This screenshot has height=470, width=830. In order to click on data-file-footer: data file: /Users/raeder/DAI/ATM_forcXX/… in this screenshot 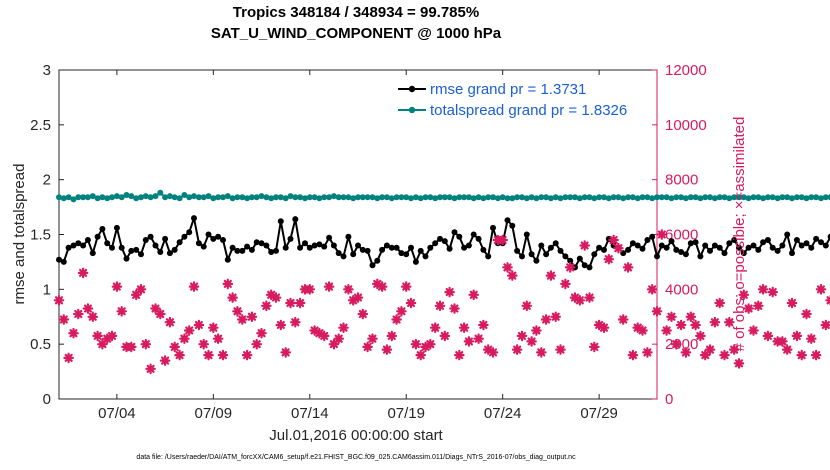, I will do `click(356, 457)`.